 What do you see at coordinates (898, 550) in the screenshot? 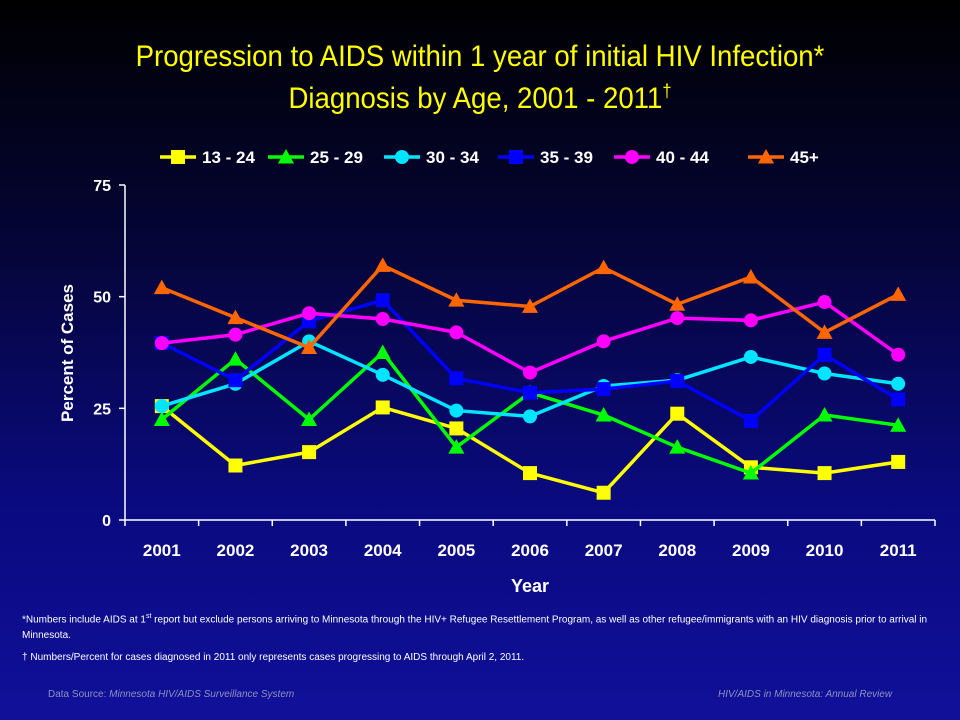
I see `x-tick-label: 2011` at bounding box center [898, 550].